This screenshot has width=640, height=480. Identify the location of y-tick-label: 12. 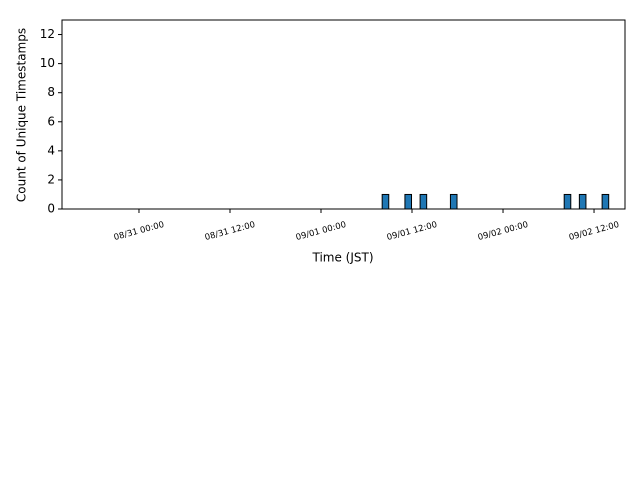
(47, 34).